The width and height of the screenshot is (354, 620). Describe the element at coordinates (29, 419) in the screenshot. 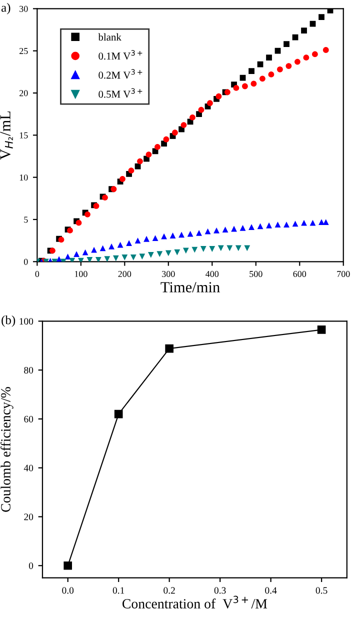

I see `y-tick-label: 60` at that location.